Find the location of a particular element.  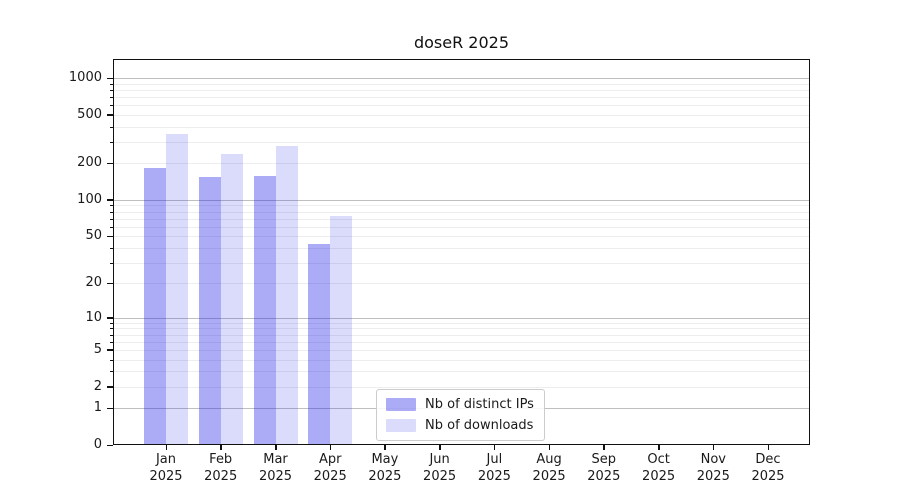

x-axis-tick-label: Apr 2025 is located at coordinates (330, 468).